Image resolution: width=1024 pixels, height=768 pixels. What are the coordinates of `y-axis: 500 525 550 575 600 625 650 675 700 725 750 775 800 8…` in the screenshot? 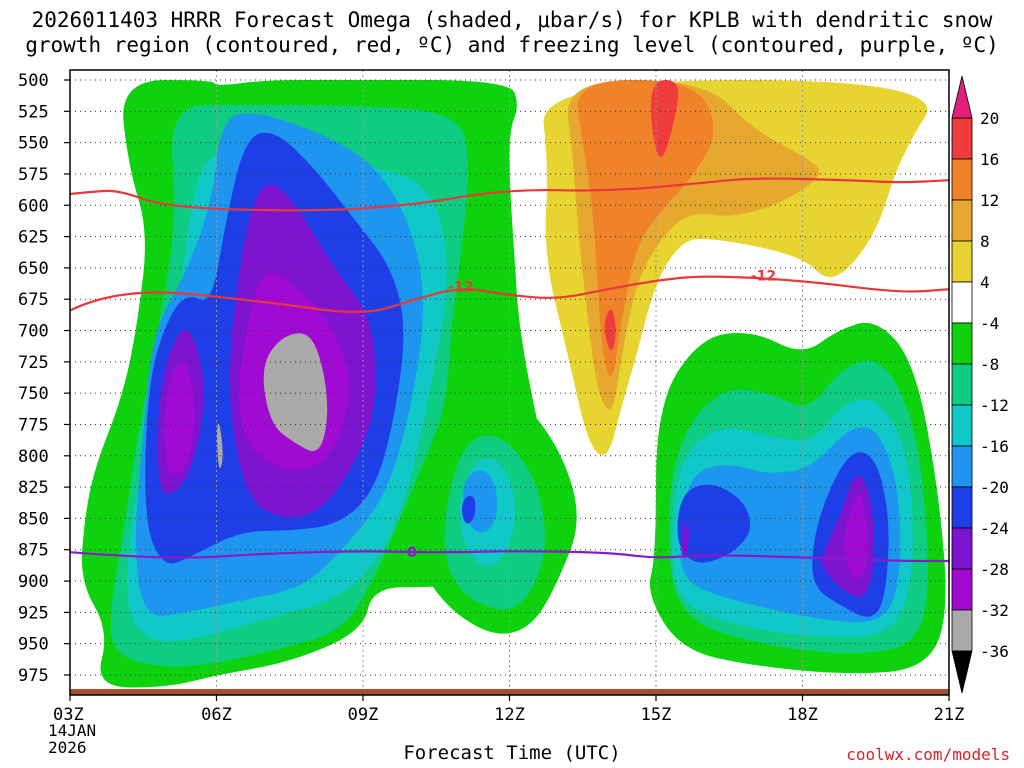 It's located at (44, 378).